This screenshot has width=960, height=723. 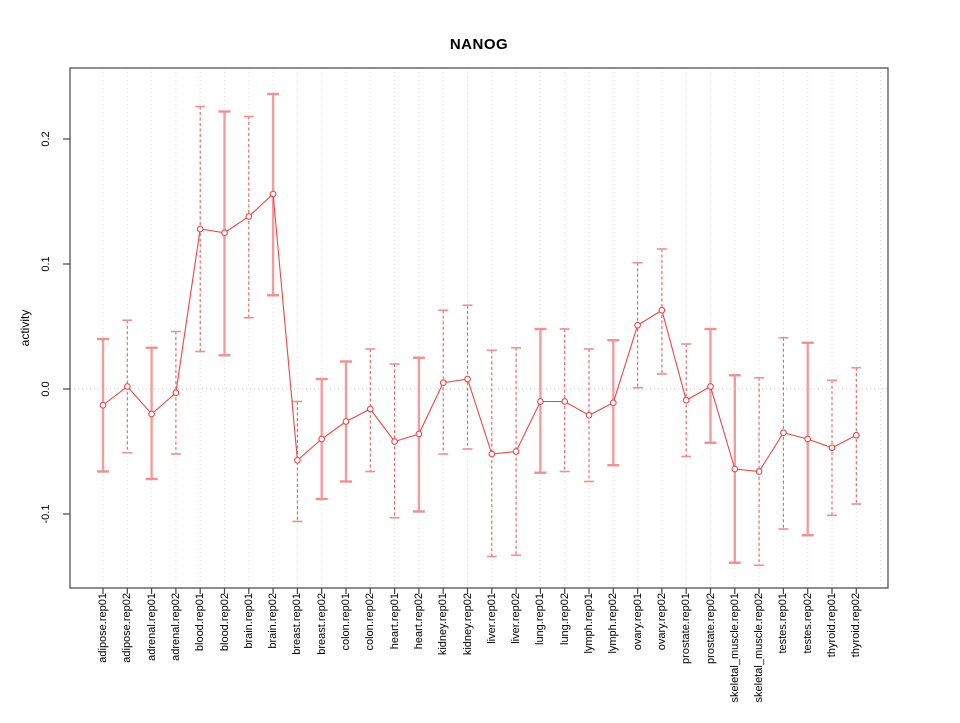 I want to click on x-tick-label: blood.rep01, so click(x=200, y=622).